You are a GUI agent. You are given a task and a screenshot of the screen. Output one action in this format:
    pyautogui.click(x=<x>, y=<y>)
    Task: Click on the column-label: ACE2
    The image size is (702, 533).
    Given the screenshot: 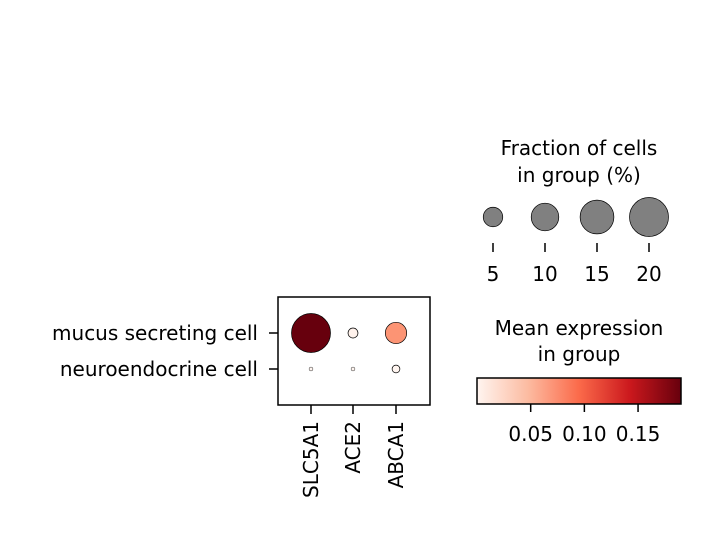 What is the action you would take?
    pyautogui.click(x=353, y=447)
    